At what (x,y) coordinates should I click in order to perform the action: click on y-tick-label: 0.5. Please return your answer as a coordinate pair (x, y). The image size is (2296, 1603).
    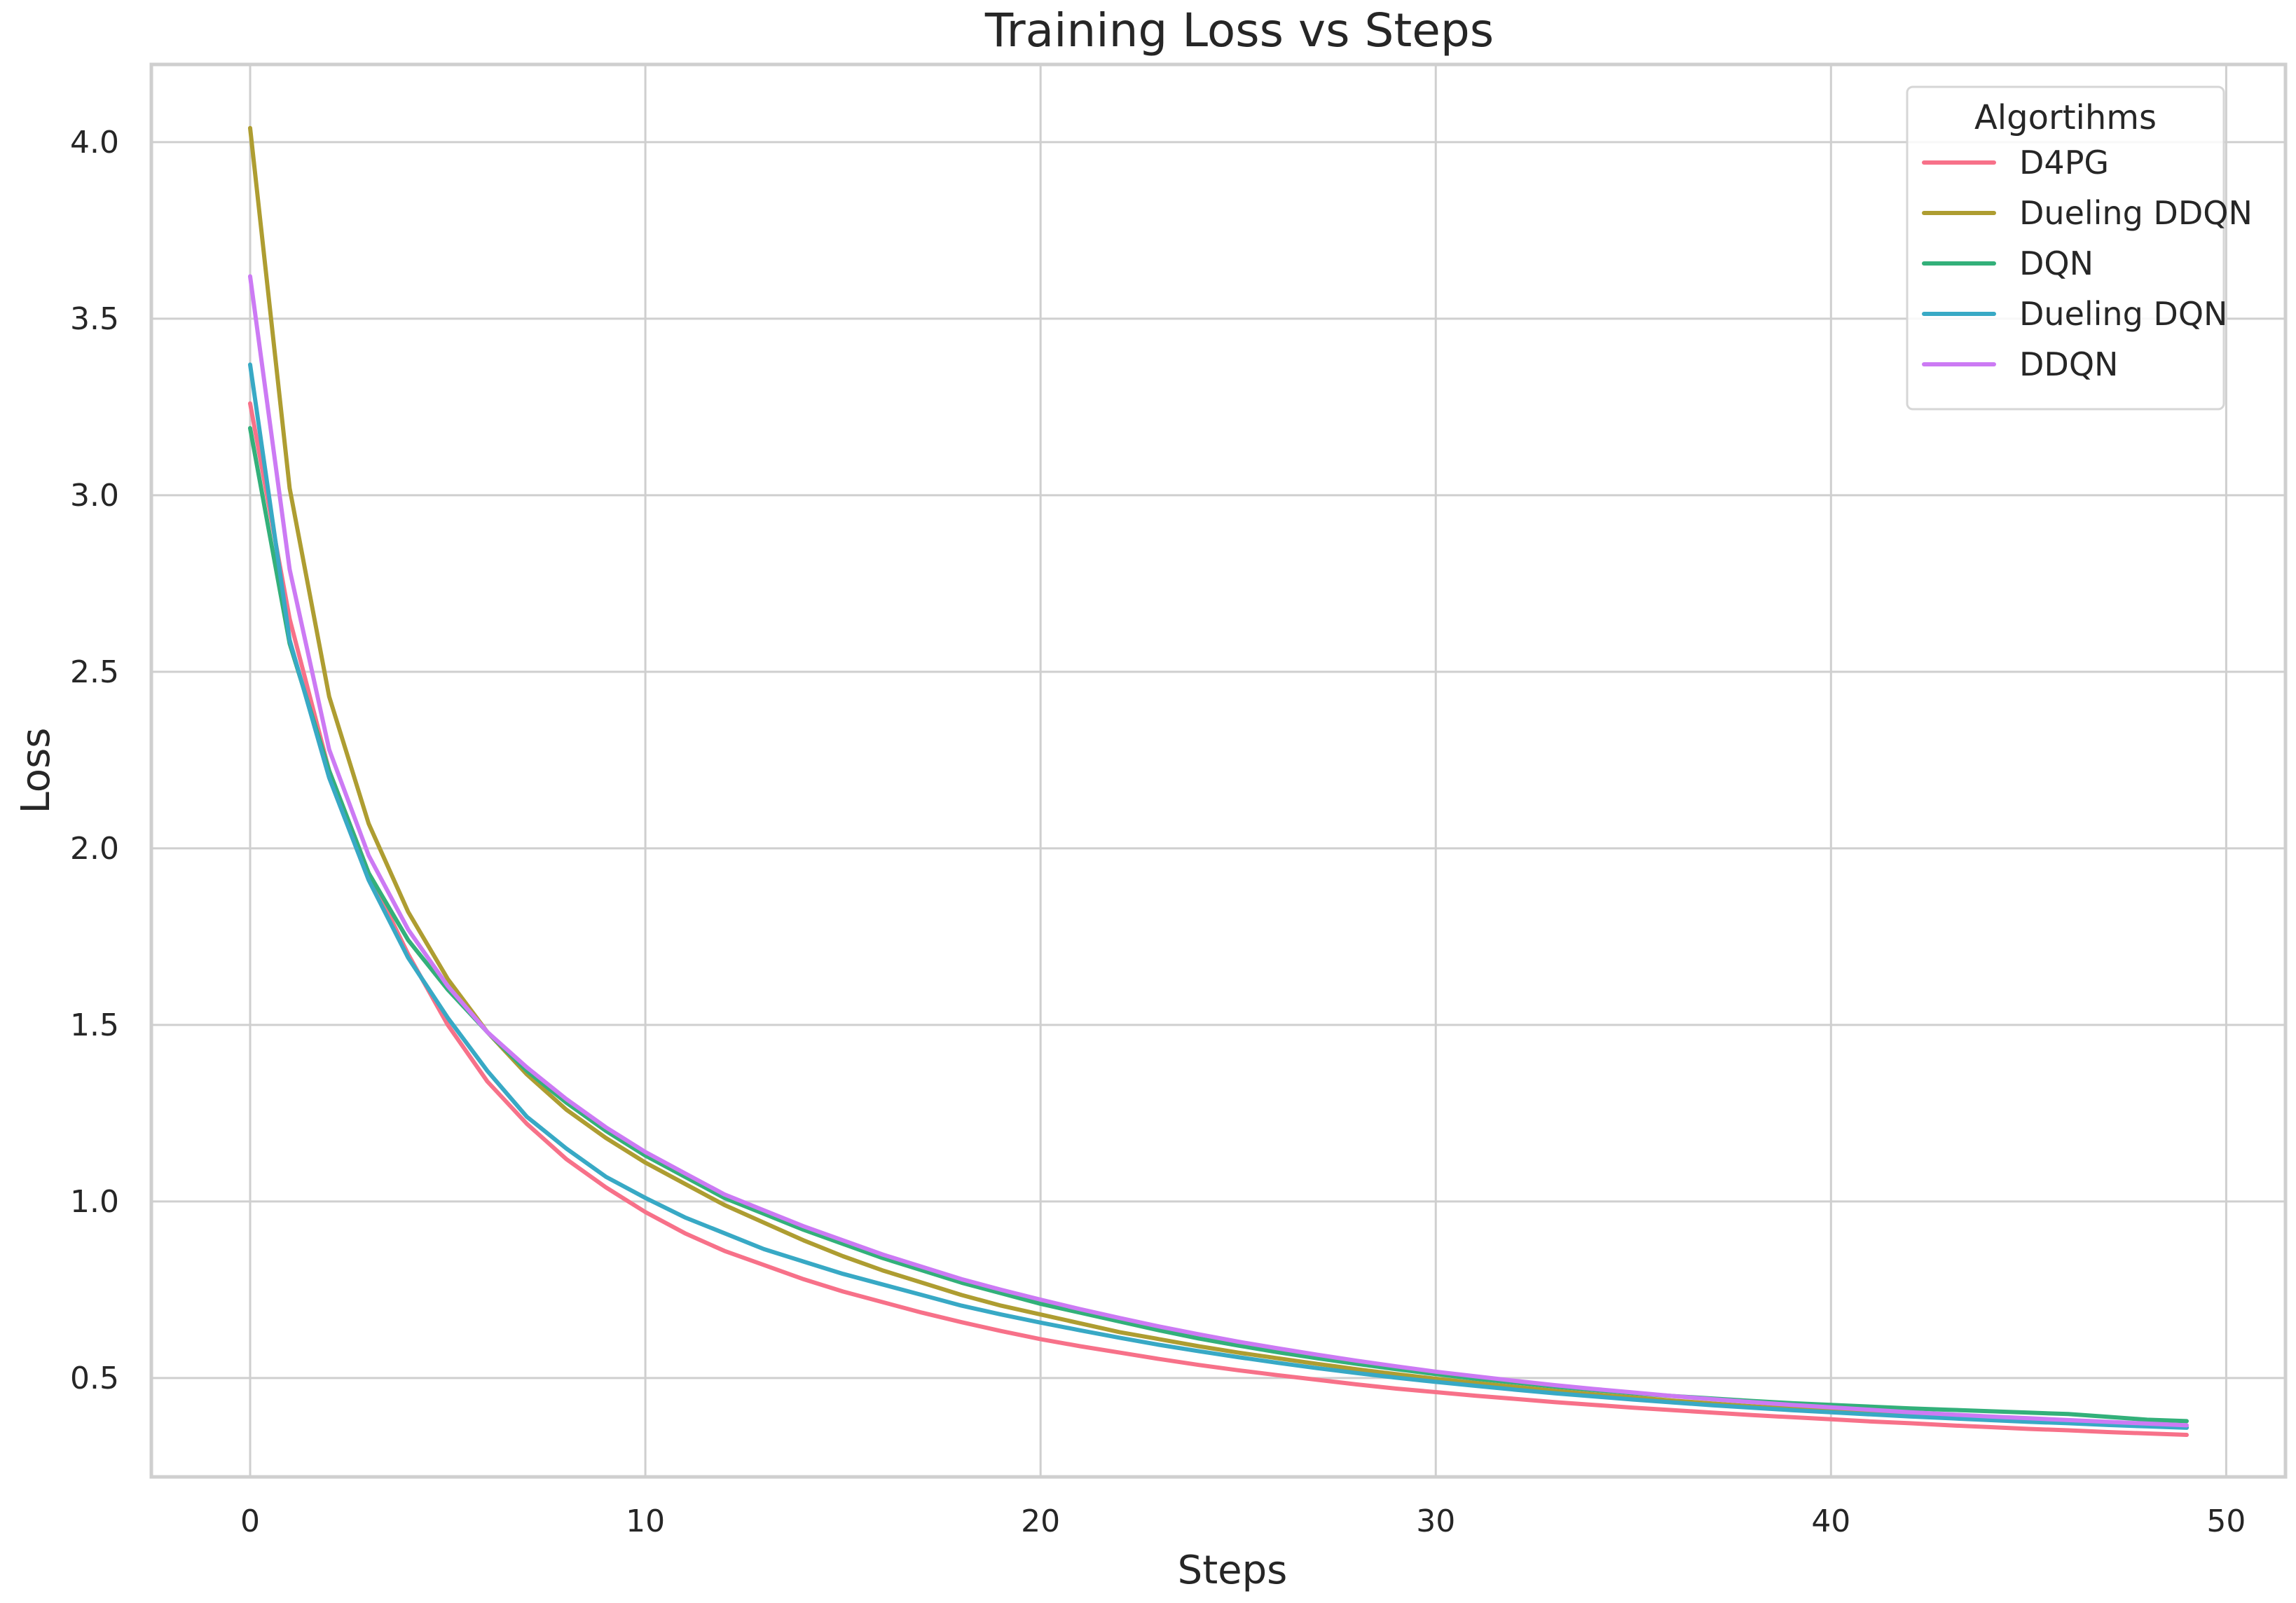
    Looking at the image, I should click on (94, 1378).